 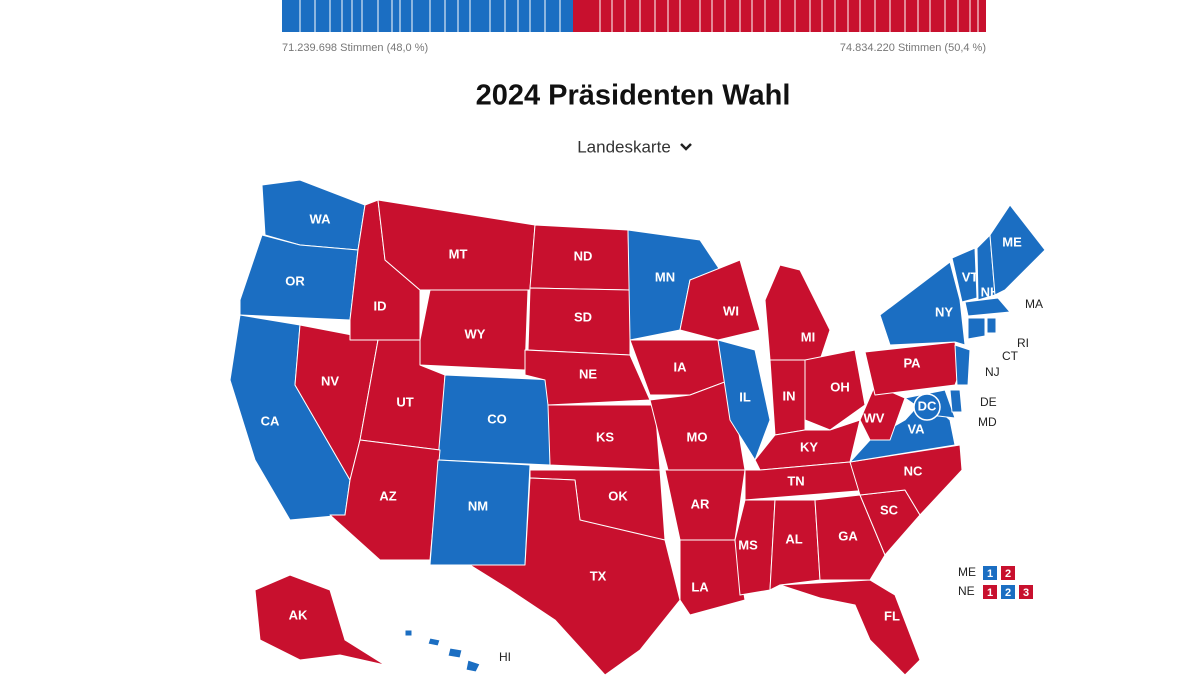 What do you see at coordinates (583, 255) in the screenshot?
I see `state-label: ND` at bounding box center [583, 255].